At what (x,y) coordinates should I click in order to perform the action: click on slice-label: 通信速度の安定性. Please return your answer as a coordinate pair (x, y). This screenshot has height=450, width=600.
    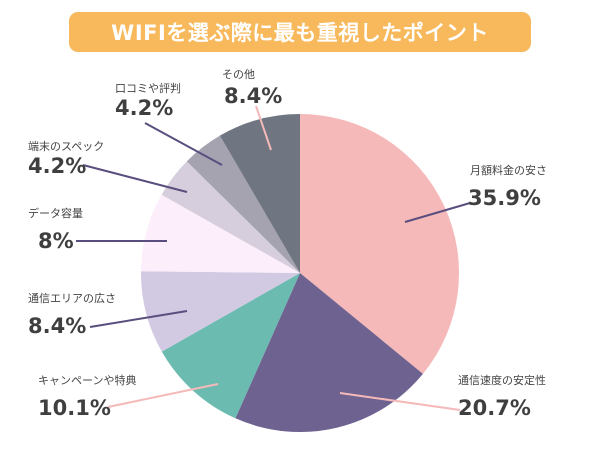
    Looking at the image, I should click on (502, 380).